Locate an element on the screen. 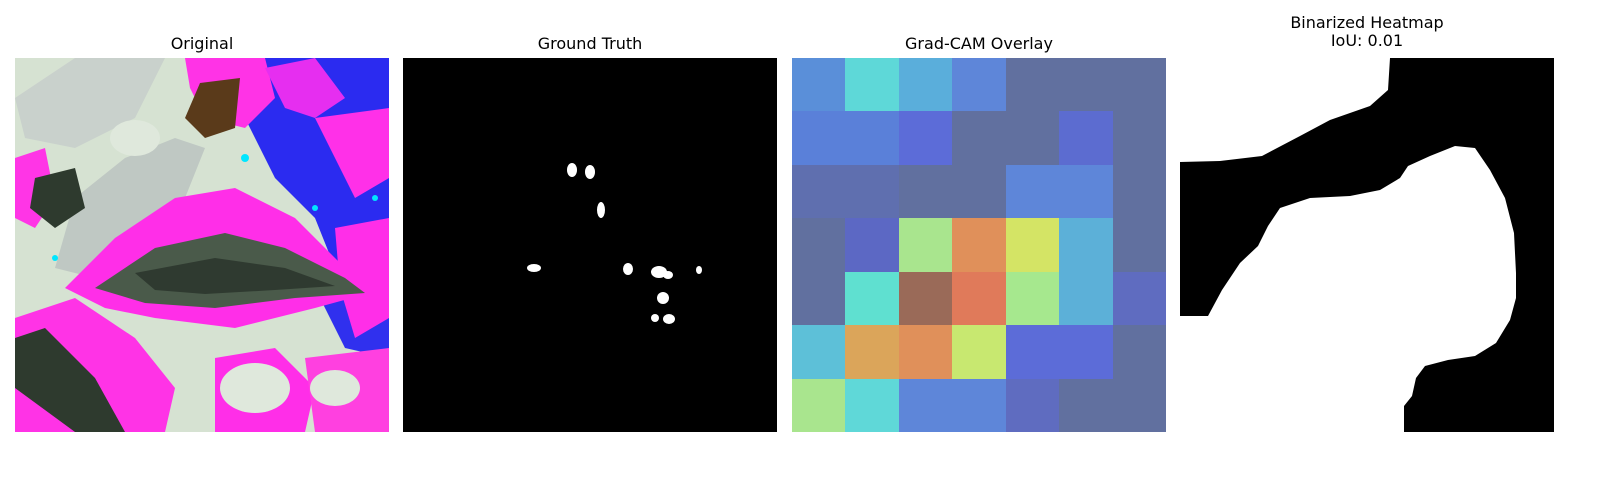 This screenshot has height=500, width=1600. panel-title: Original is located at coordinates (202, 43).